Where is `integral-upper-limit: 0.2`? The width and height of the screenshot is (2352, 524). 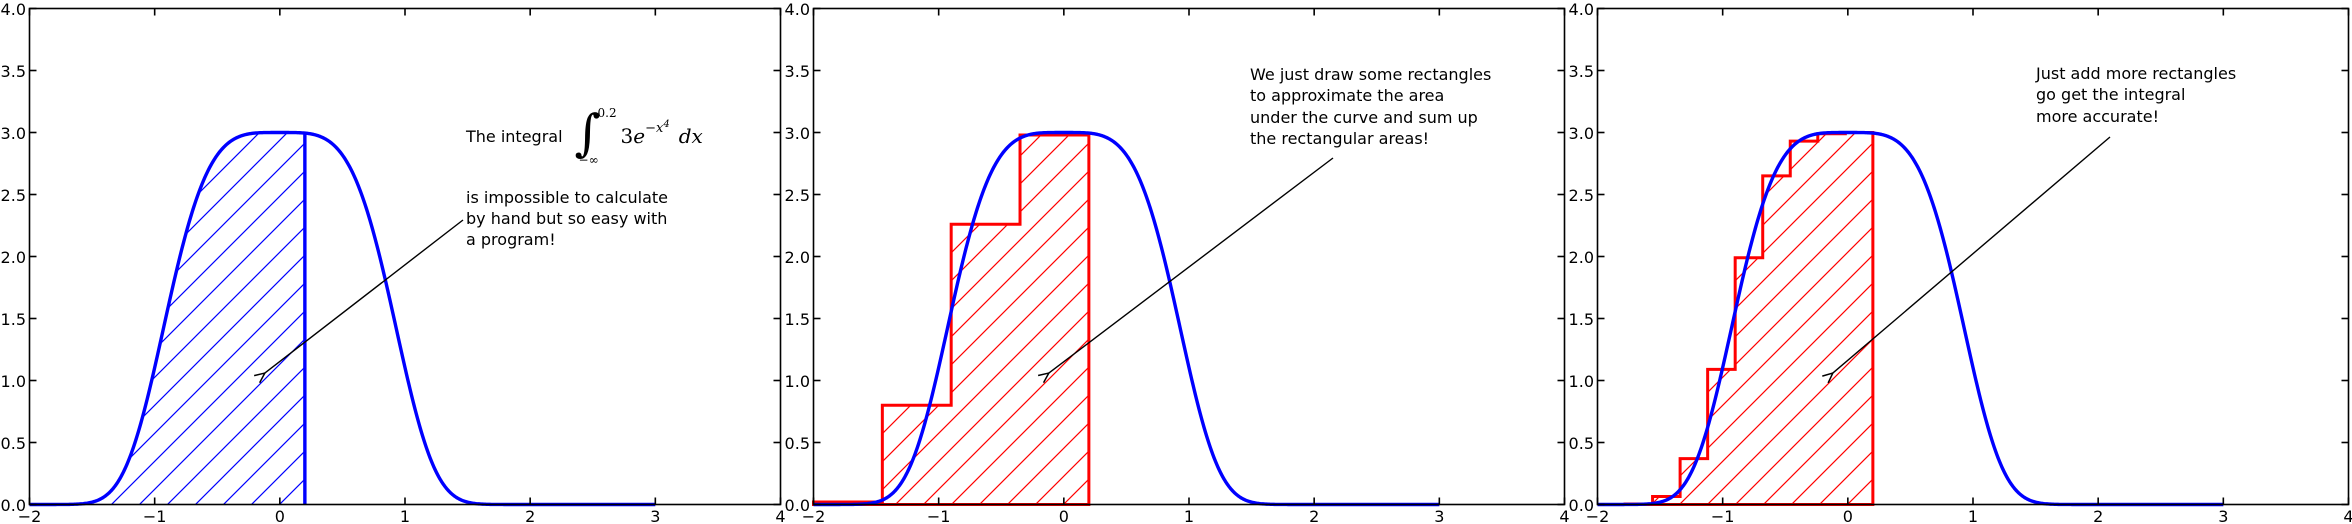
integral-upper-limit: 0.2 is located at coordinates (607, 113).